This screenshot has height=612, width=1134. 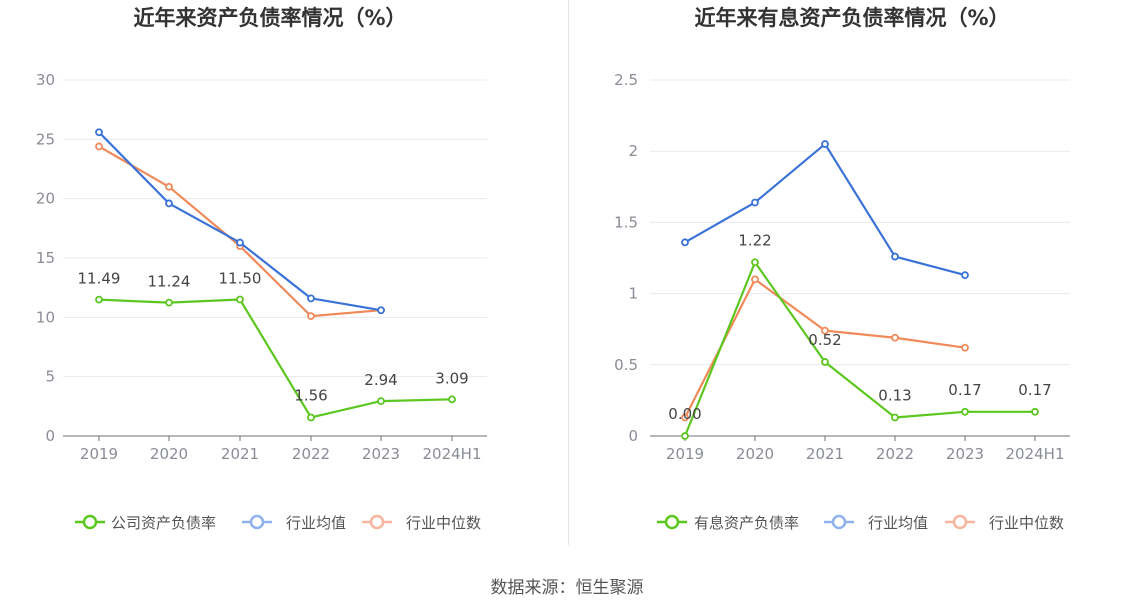 What do you see at coordinates (163, 523) in the screenshot?
I see `legend-label: 公司资产负债率` at bounding box center [163, 523].